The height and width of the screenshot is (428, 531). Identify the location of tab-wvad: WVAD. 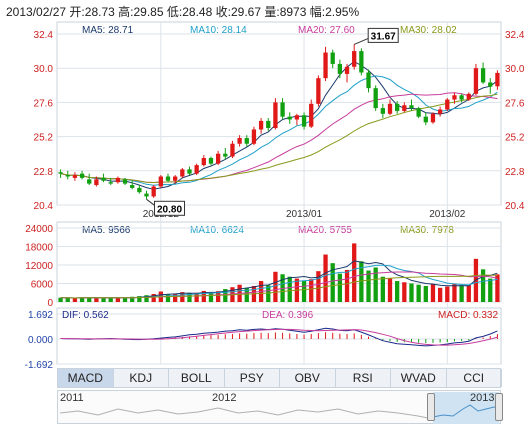
(419, 378).